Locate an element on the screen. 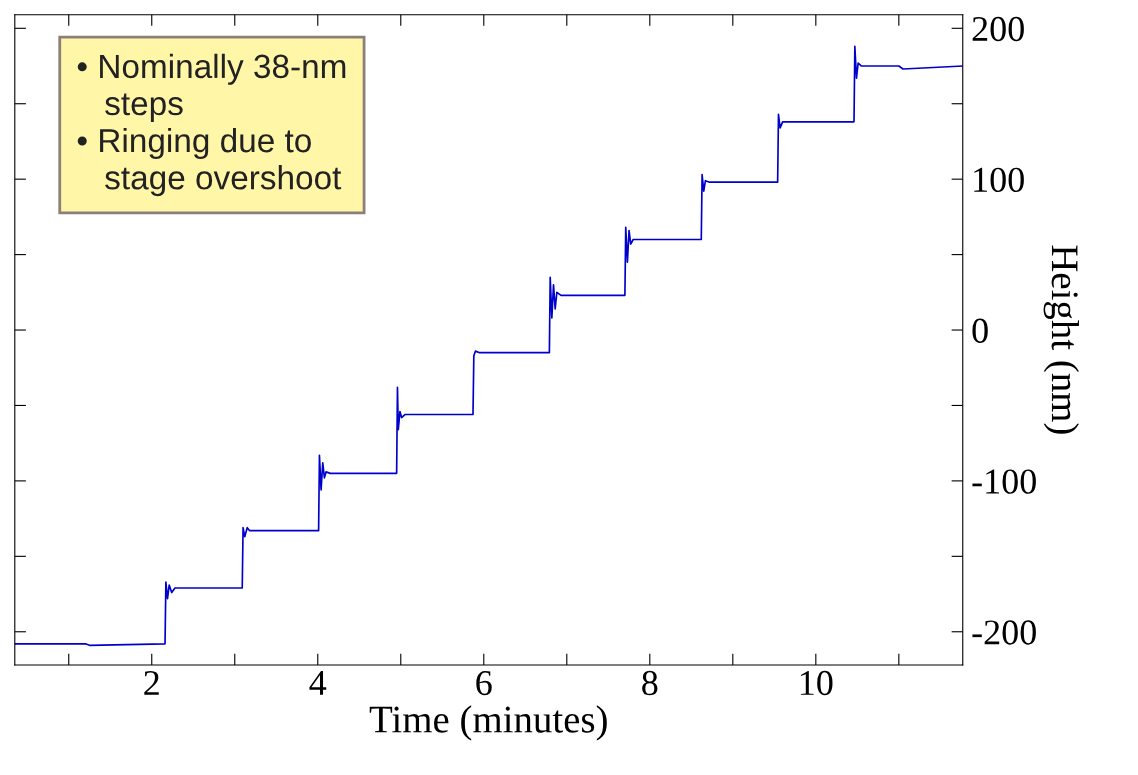 Image resolution: width=1138 pixels, height=775 pixels. x-tick-label: 2 is located at coordinates (151, 682).